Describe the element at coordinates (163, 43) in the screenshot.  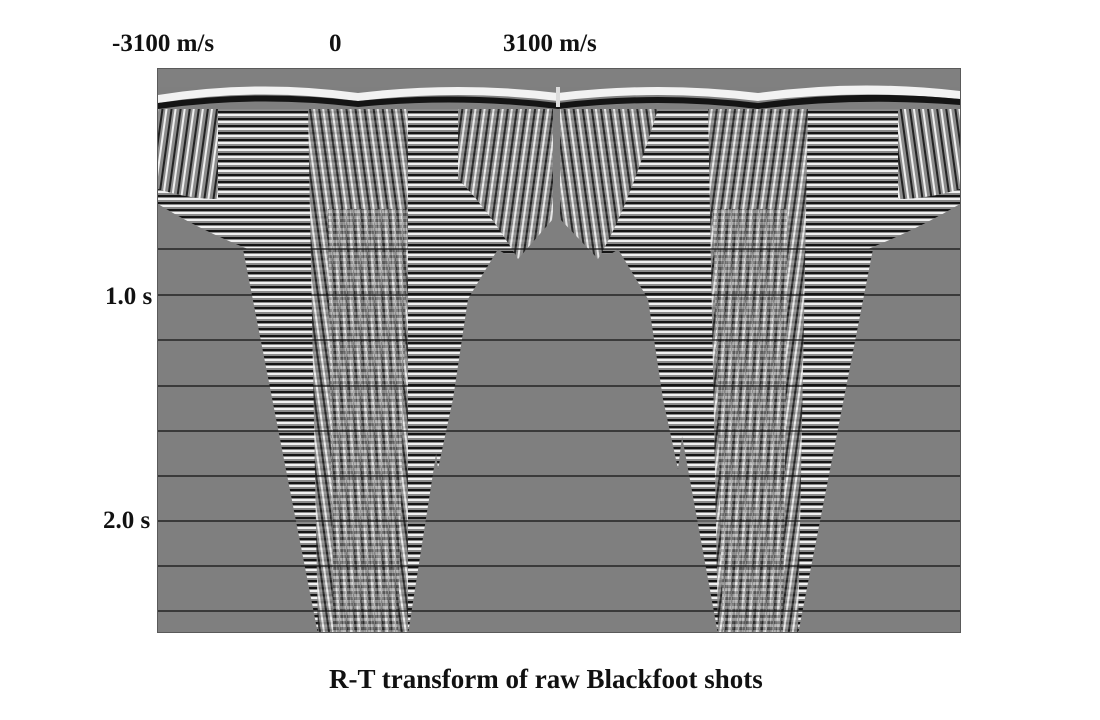
I see `velocity-label-left: -3100 m/s` at that location.